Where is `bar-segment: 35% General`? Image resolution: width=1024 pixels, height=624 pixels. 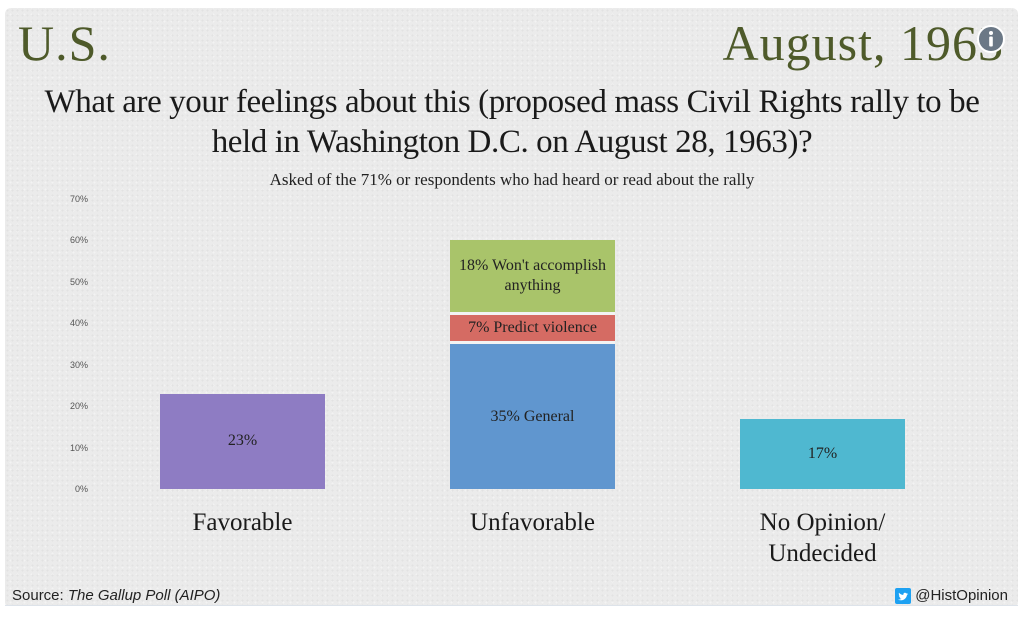 bar-segment: 35% General is located at coordinates (532, 416).